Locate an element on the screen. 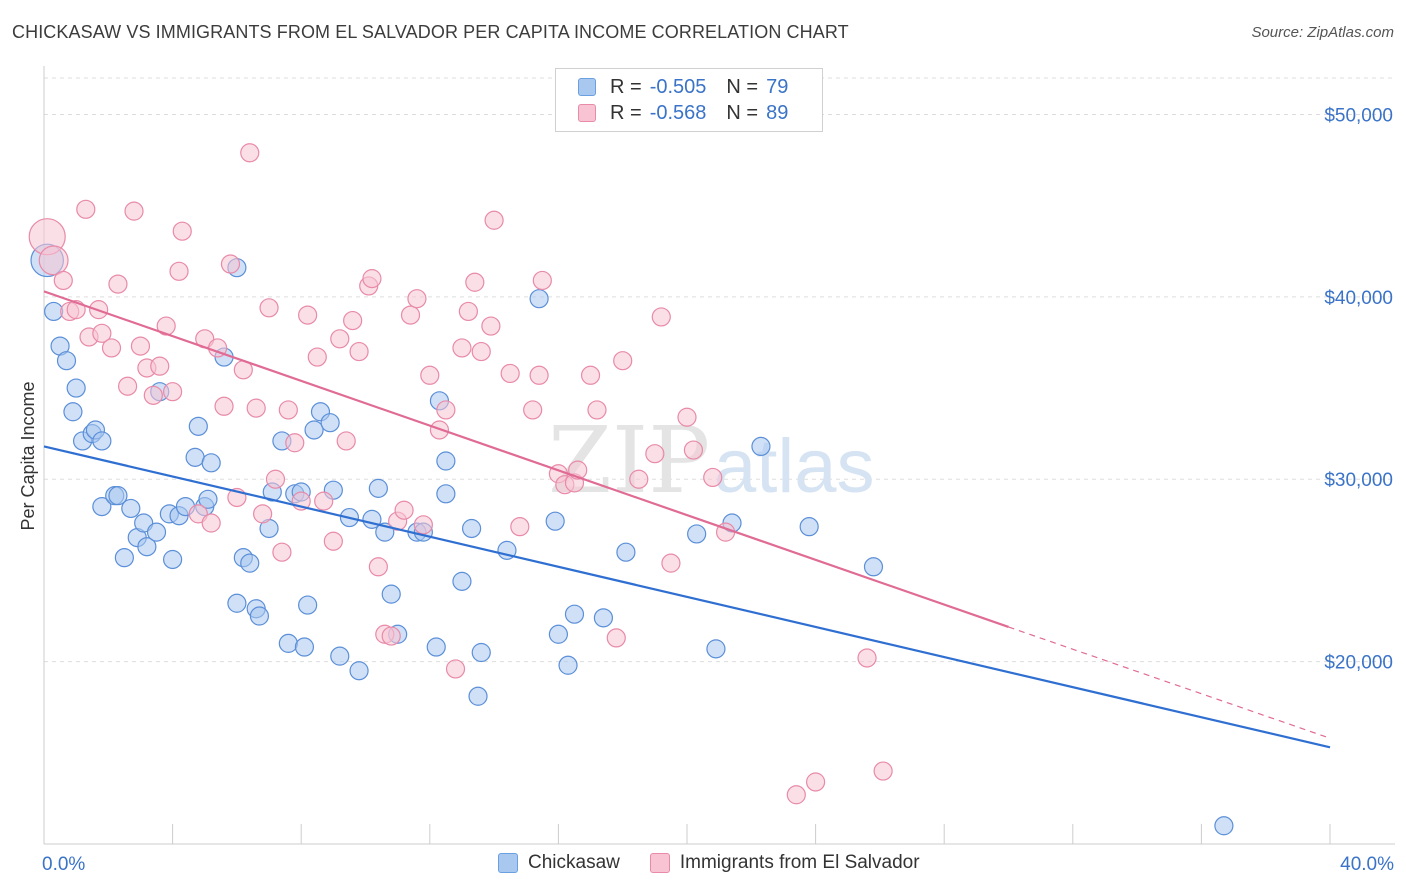 The height and width of the screenshot is (892, 1406). series-legend: Chickasaw Immigrants from El Salvador is located at coordinates (724, 863).